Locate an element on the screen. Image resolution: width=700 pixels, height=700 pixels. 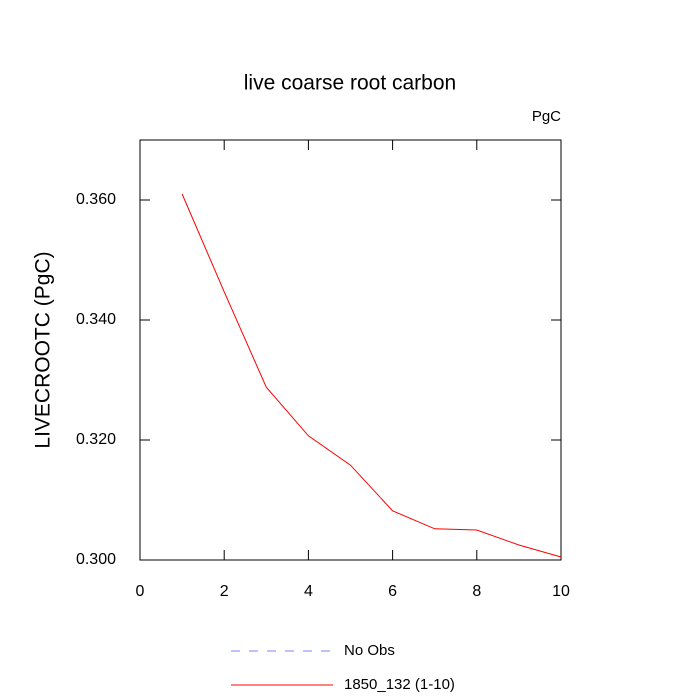
y-tick-label: 0.360 is located at coordinates (96, 199).